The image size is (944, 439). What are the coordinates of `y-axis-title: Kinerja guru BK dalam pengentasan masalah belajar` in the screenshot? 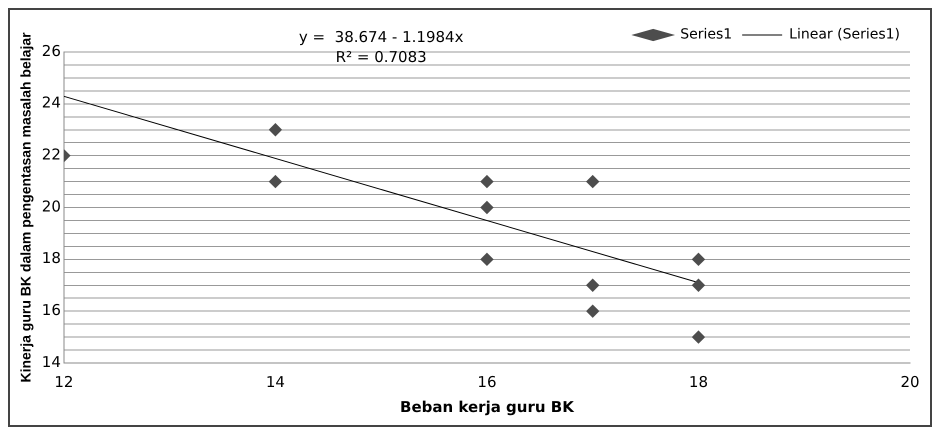 It's located at (25, 207).